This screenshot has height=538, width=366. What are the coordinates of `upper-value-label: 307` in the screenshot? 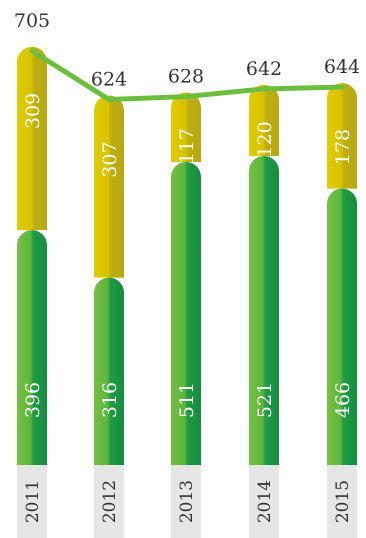 It's located at (110, 159).